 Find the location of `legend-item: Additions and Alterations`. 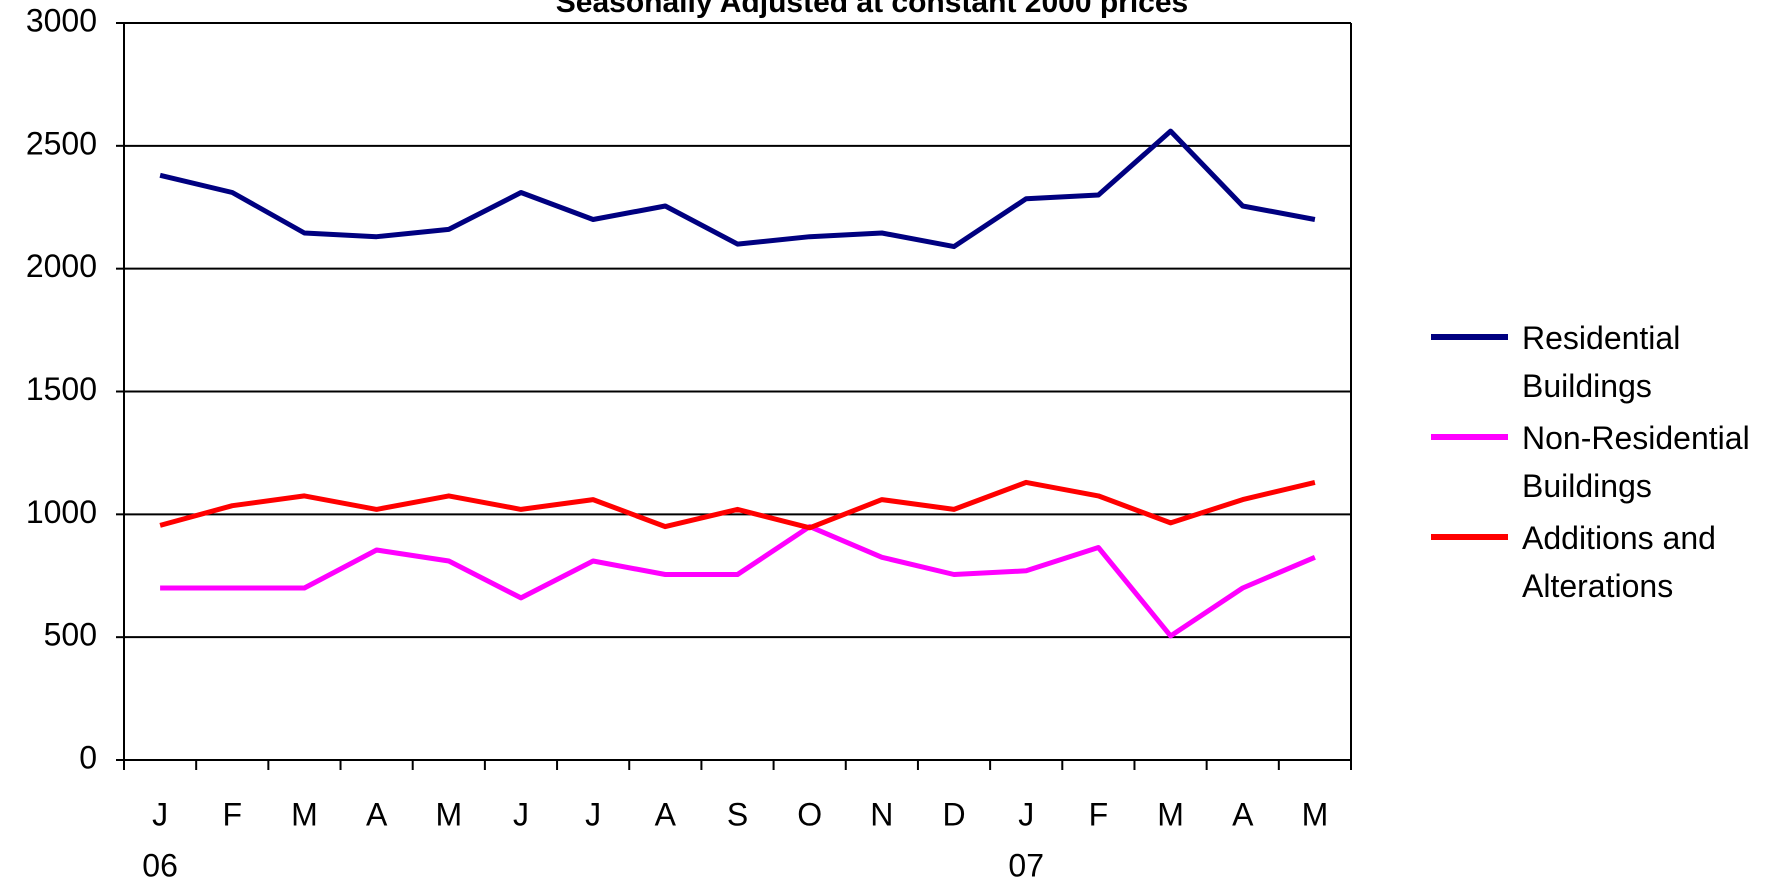

legend-item: Additions and Alterations is located at coordinates (1606, 562).